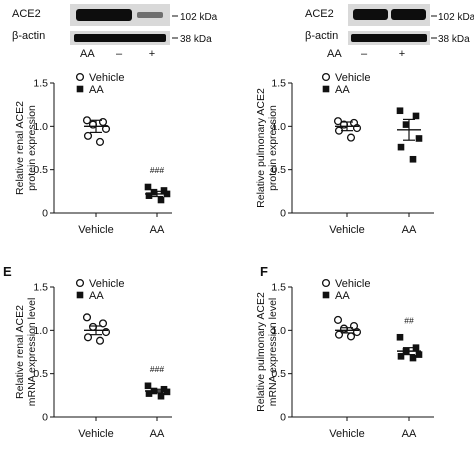 This screenshot has height=474, width=474. Describe the element at coordinates (409, 320) in the screenshot. I see `significance-label: ##` at that location.